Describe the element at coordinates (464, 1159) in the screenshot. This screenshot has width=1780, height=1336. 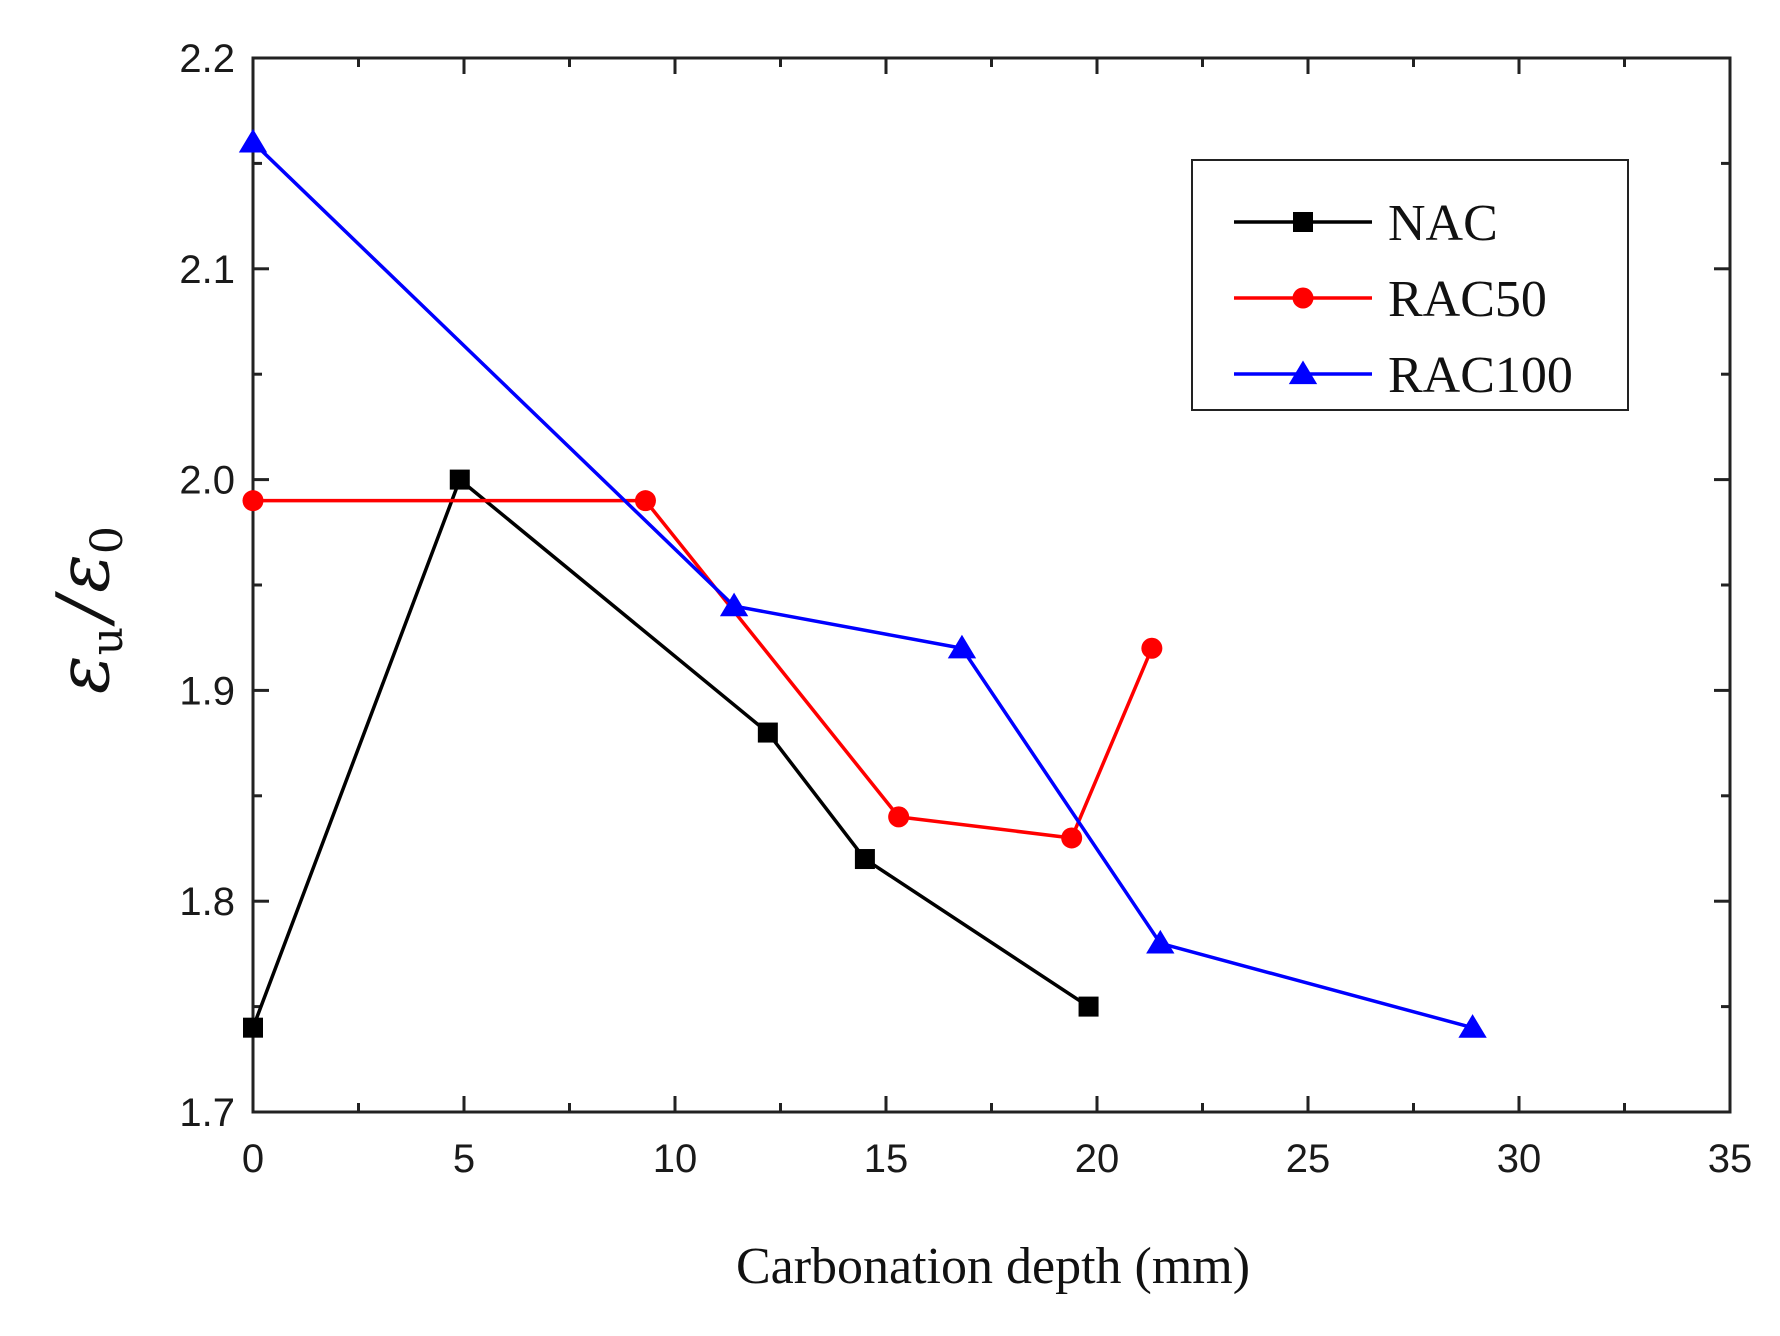
I see `x-tick-label: 5` at that location.